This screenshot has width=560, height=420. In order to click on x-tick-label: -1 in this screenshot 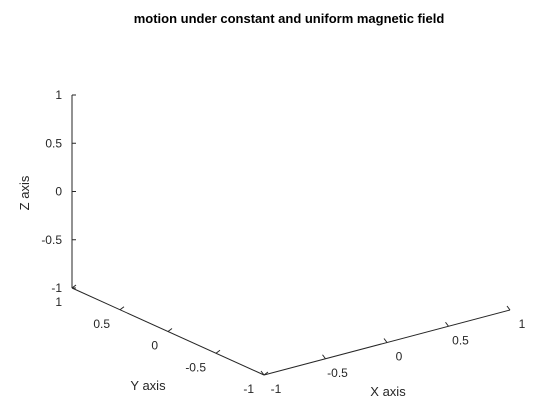, I will do `click(276, 389)`.